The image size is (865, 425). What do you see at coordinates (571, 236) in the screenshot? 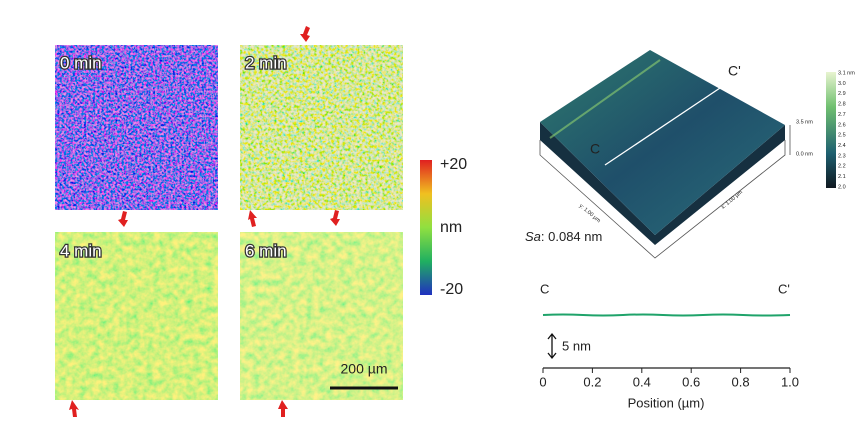
I see `sa-value: : 0.084 nm` at bounding box center [571, 236].